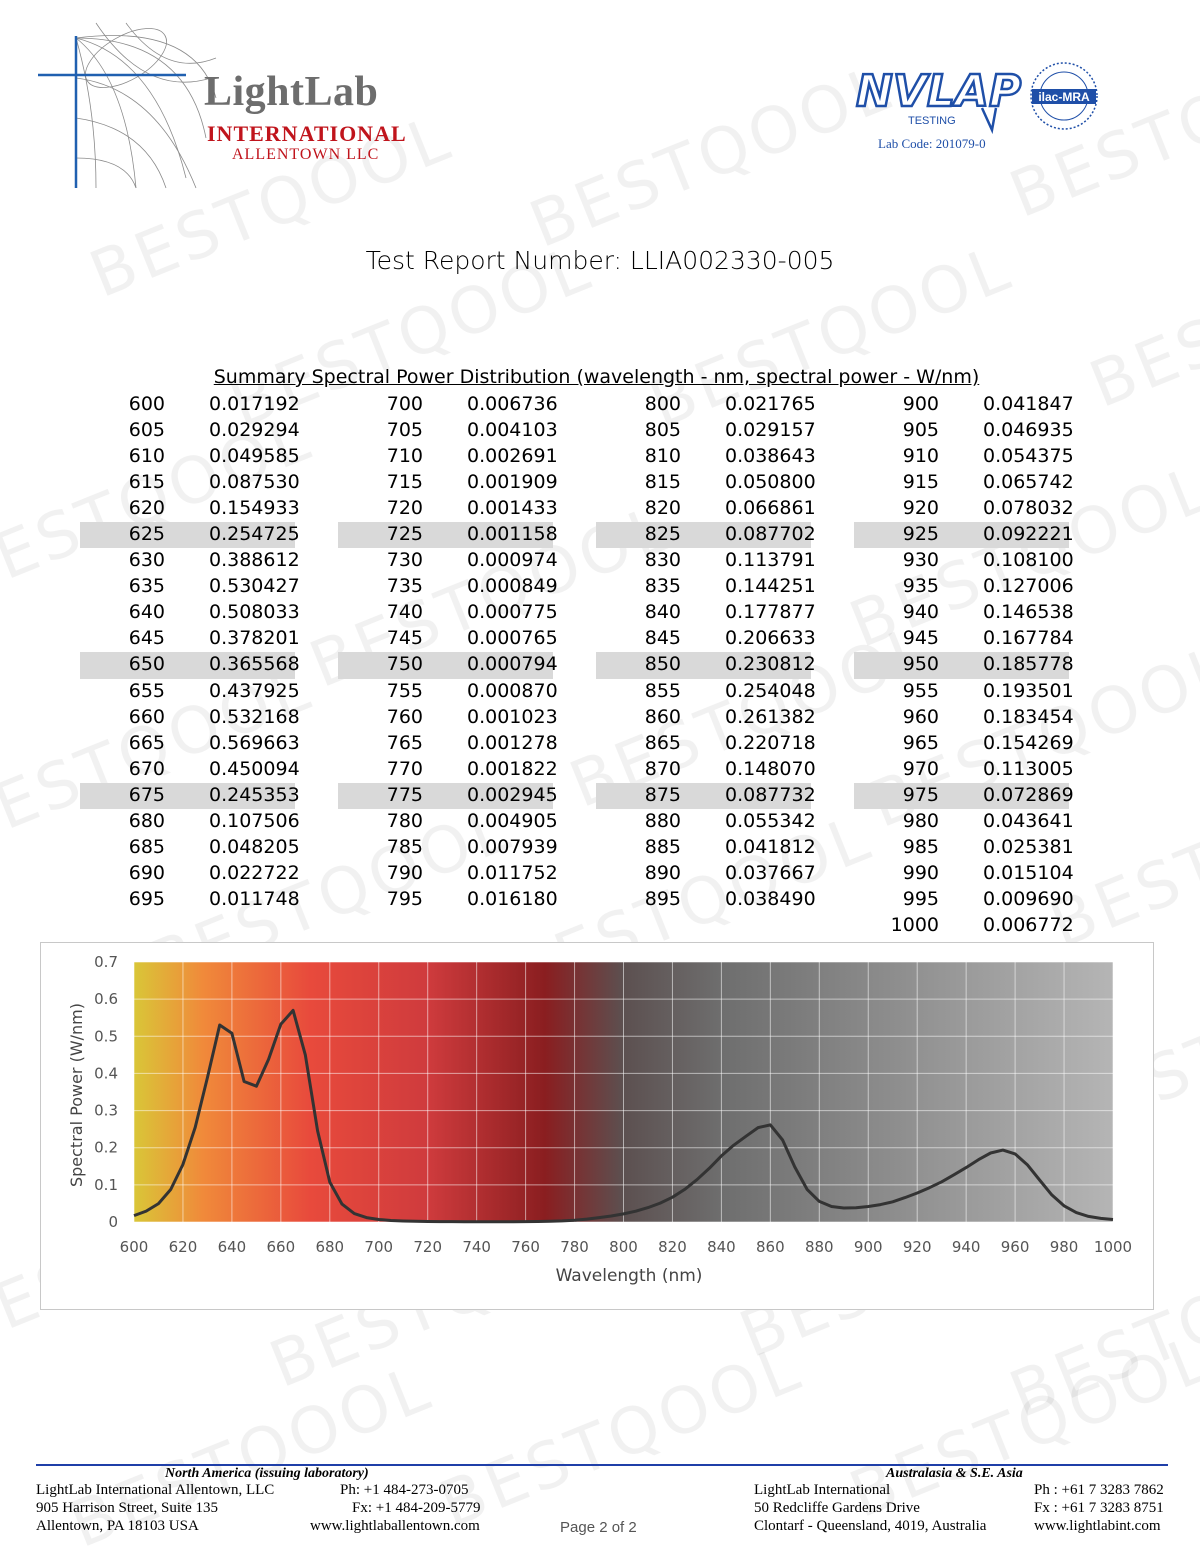 The height and width of the screenshot is (1563, 1200). Describe the element at coordinates (914, 924) in the screenshot. I see `wavelength-cell: 1000` at that location.